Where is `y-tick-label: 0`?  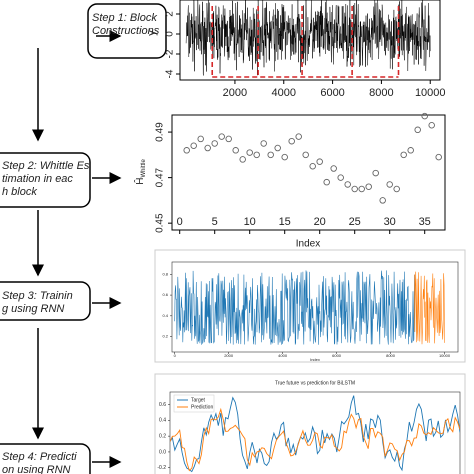 y-tick-label: 0 is located at coordinates (170, 34).